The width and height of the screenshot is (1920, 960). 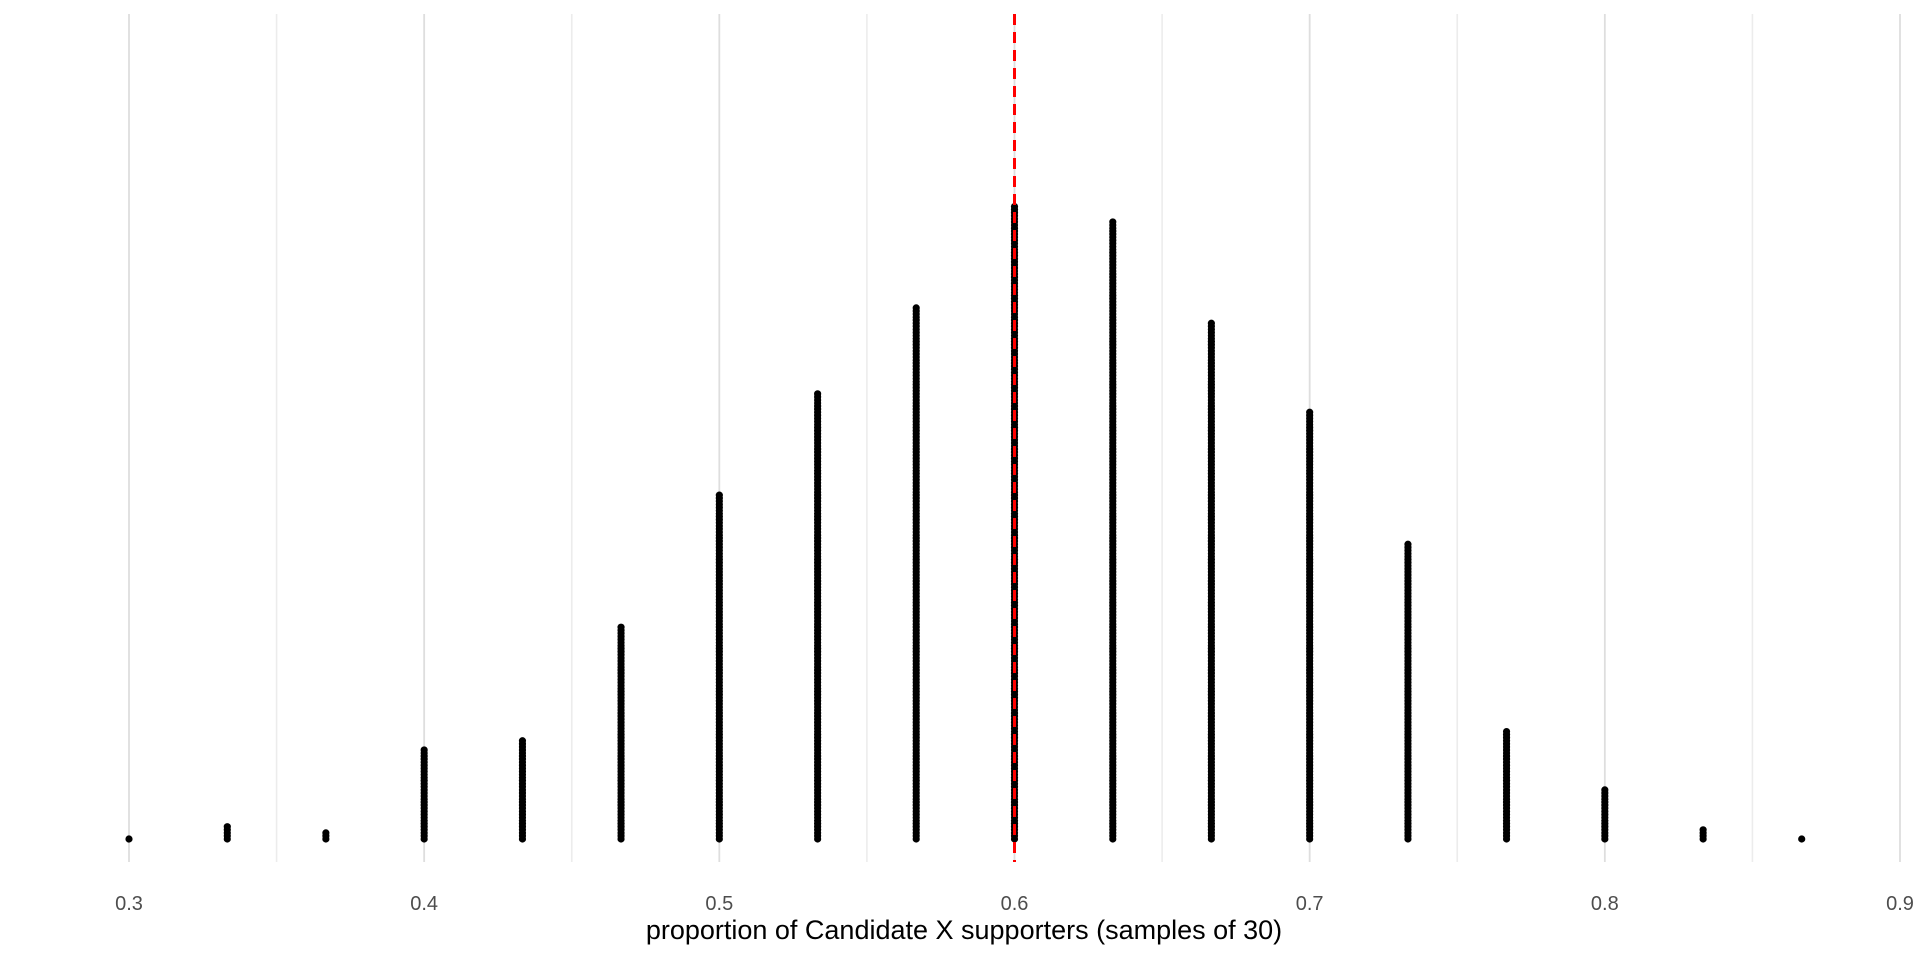 I want to click on x-tick-label: 0.6, so click(x=1015, y=904).